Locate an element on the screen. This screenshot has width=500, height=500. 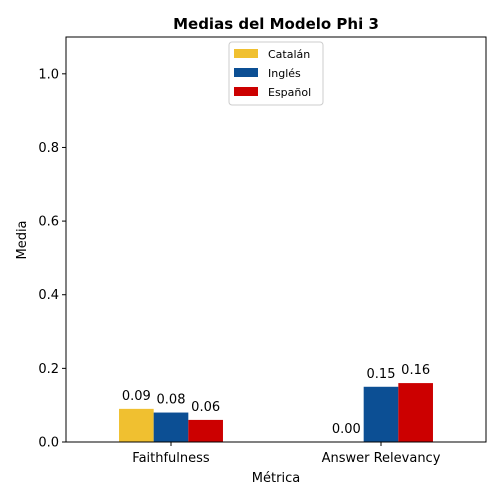
x-tick-label: Answer Relevancy is located at coordinates (381, 458).